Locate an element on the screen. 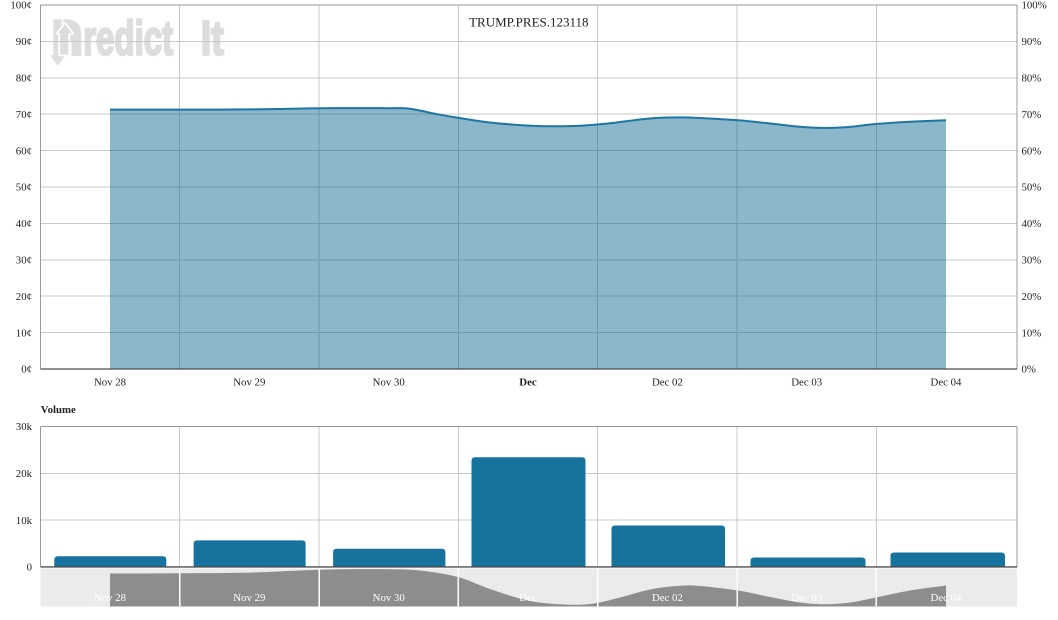 Image resolution: width=1058 pixels, height=620 pixels. svg-text: Volume is located at coordinates (58, 410).